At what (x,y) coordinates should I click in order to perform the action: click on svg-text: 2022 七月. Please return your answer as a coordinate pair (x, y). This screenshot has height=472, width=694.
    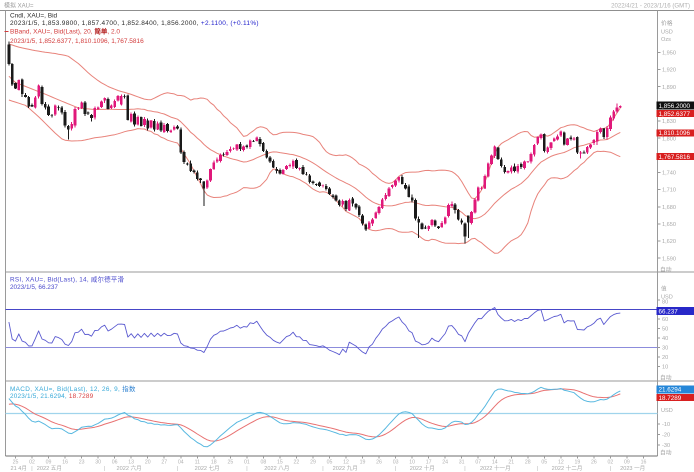
    Looking at the image, I should click on (207, 468).